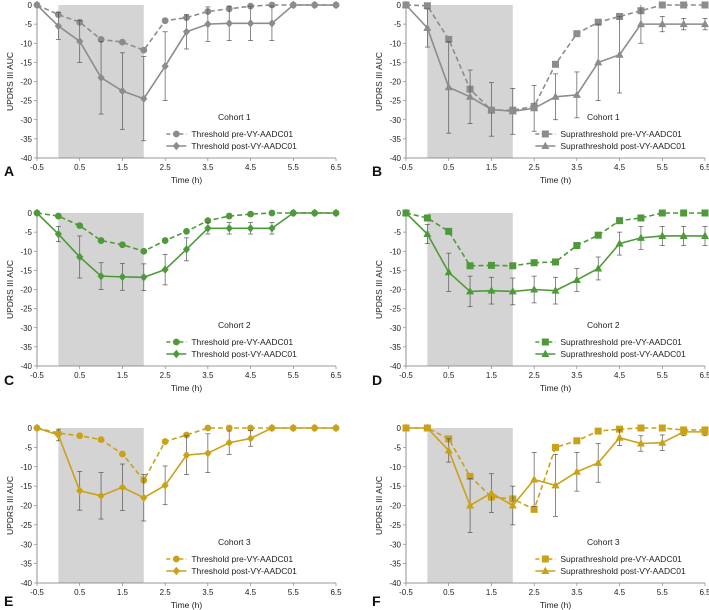  I want to click on y-tick-label: -10, so click(26, 251).